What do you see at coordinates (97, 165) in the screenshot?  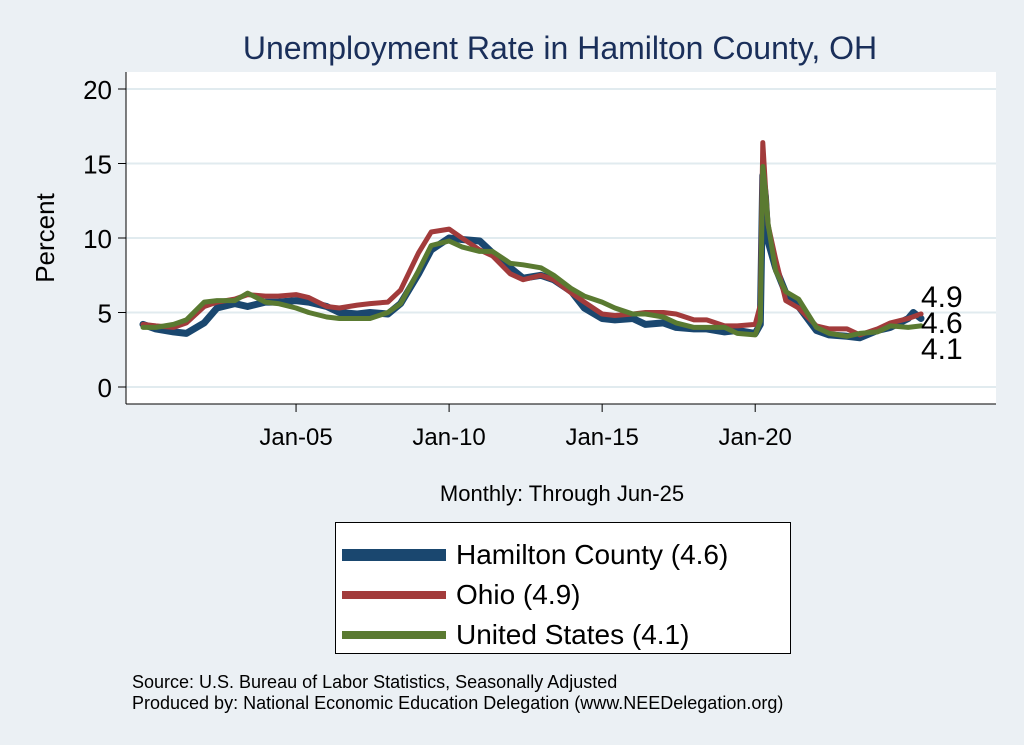 I see `y-tick-label-15: 15` at bounding box center [97, 165].